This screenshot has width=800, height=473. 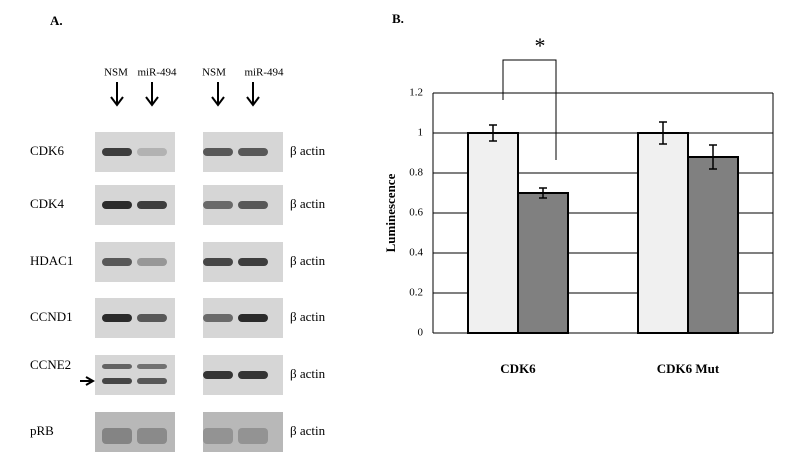 I want to click on chart-title: B., so click(x=398, y=18).